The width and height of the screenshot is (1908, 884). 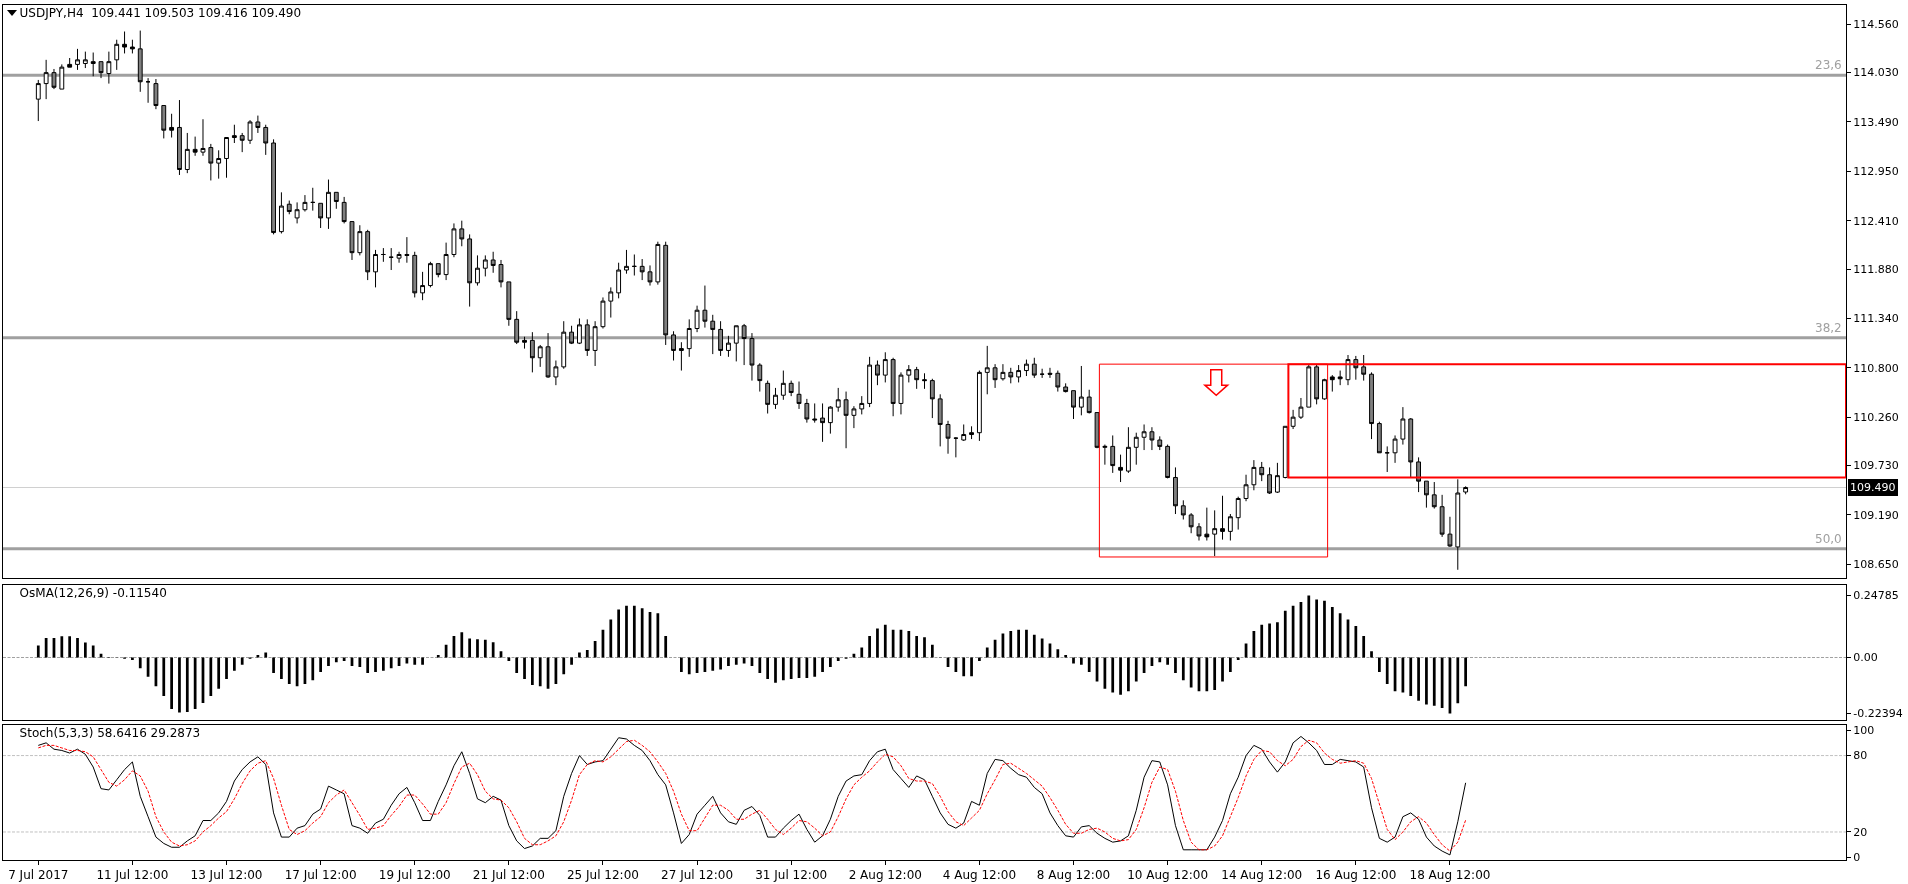 I want to click on x-tick-label: 19 Jul 12:00, so click(x=414, y=875).